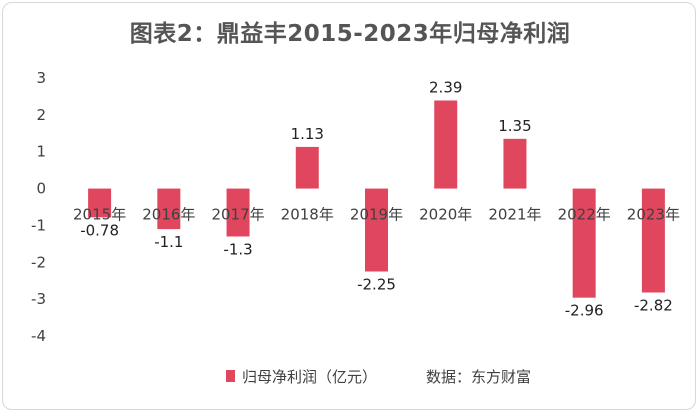  Describe the element at coordinates (514, 126) in the screenshot. I see `data-label: 1.35` at that location.